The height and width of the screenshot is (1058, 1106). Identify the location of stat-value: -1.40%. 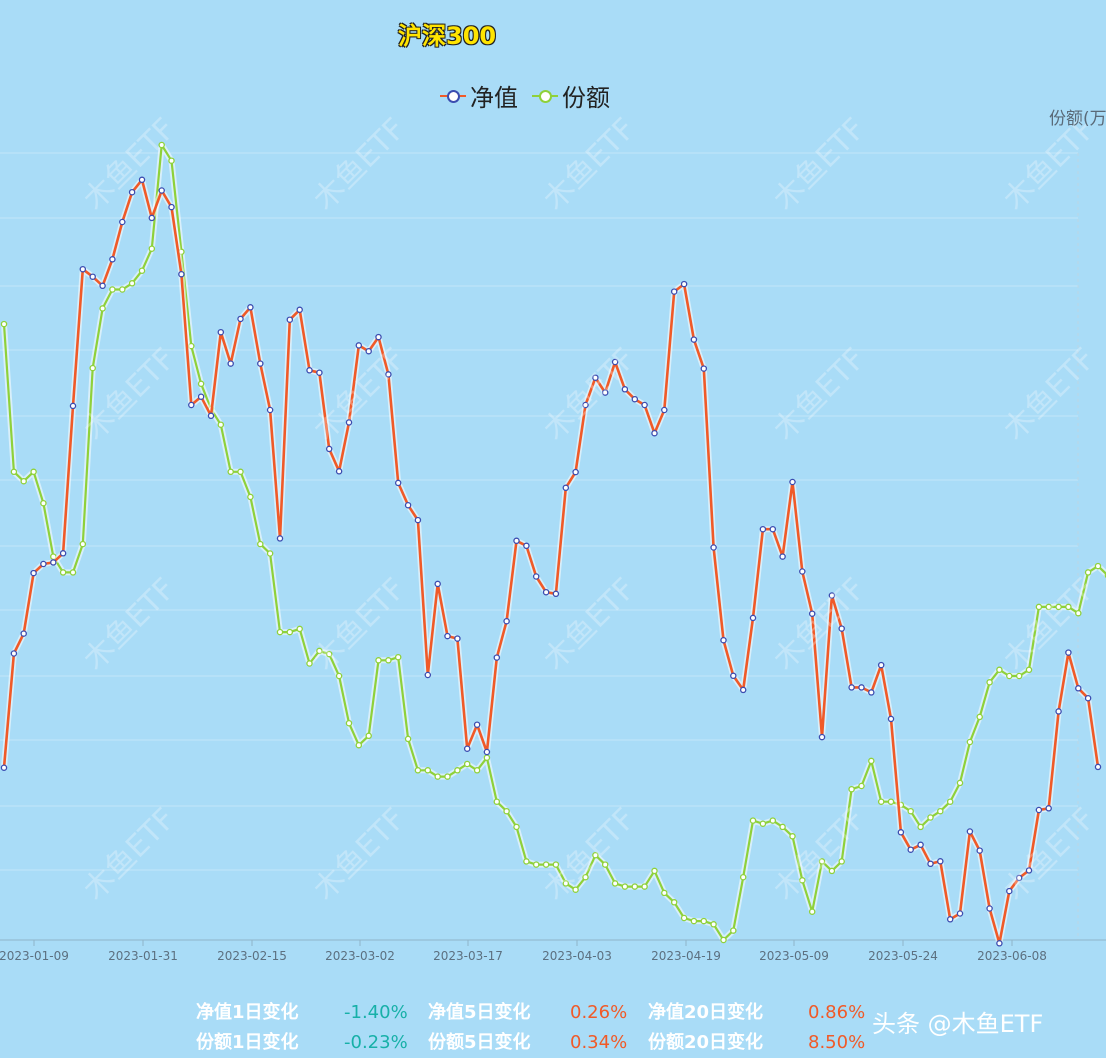
(376, 1012).